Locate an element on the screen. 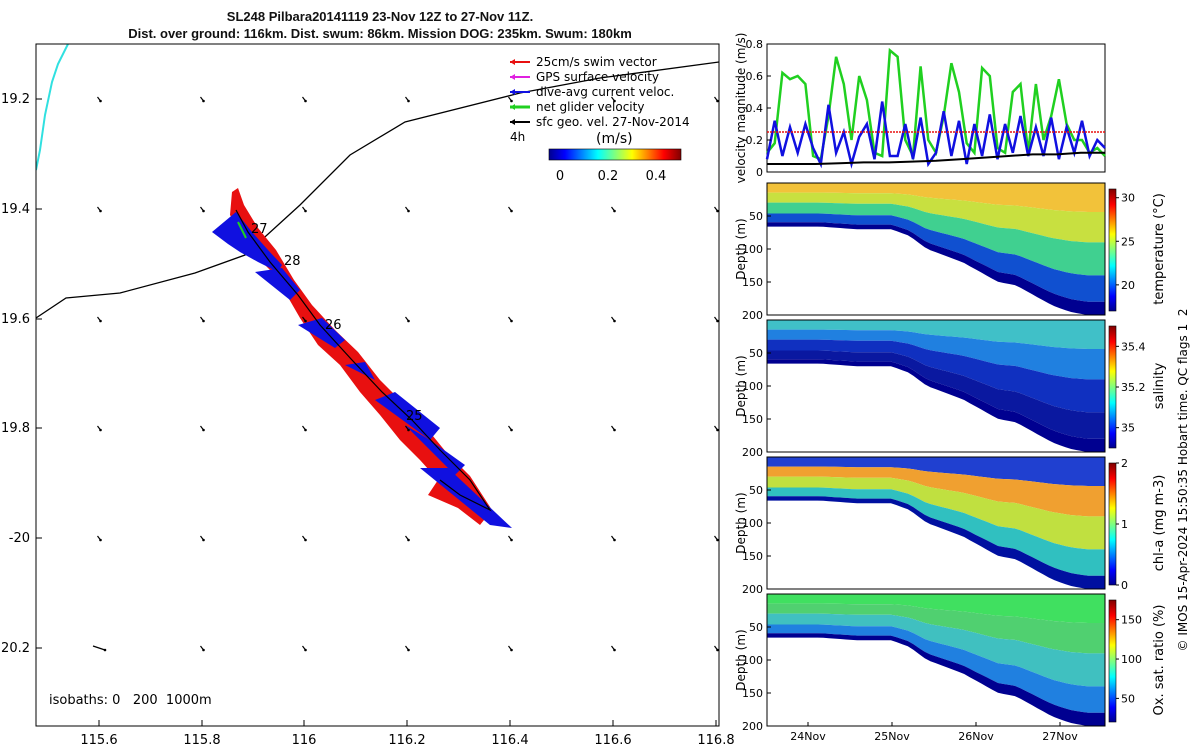  legend-label: 25cm/s swim vector is located at coordinates (596, 62).